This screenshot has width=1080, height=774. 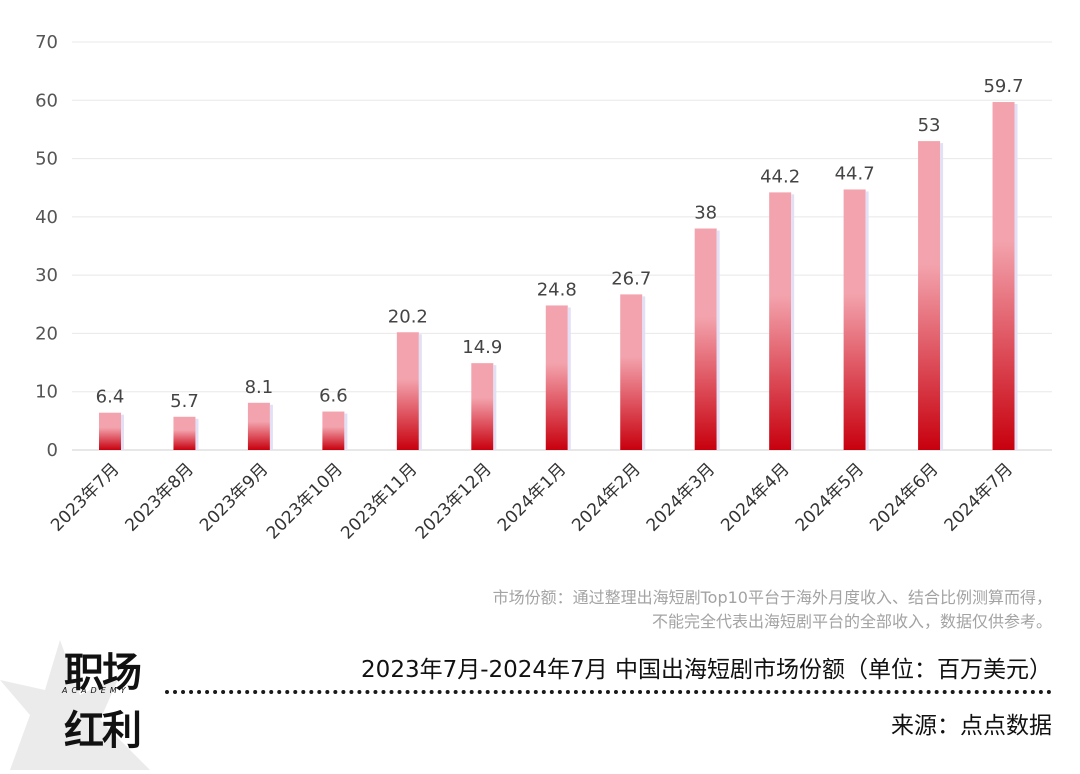 I want to click on data-label: 5.7, so click(x=184, y=401).